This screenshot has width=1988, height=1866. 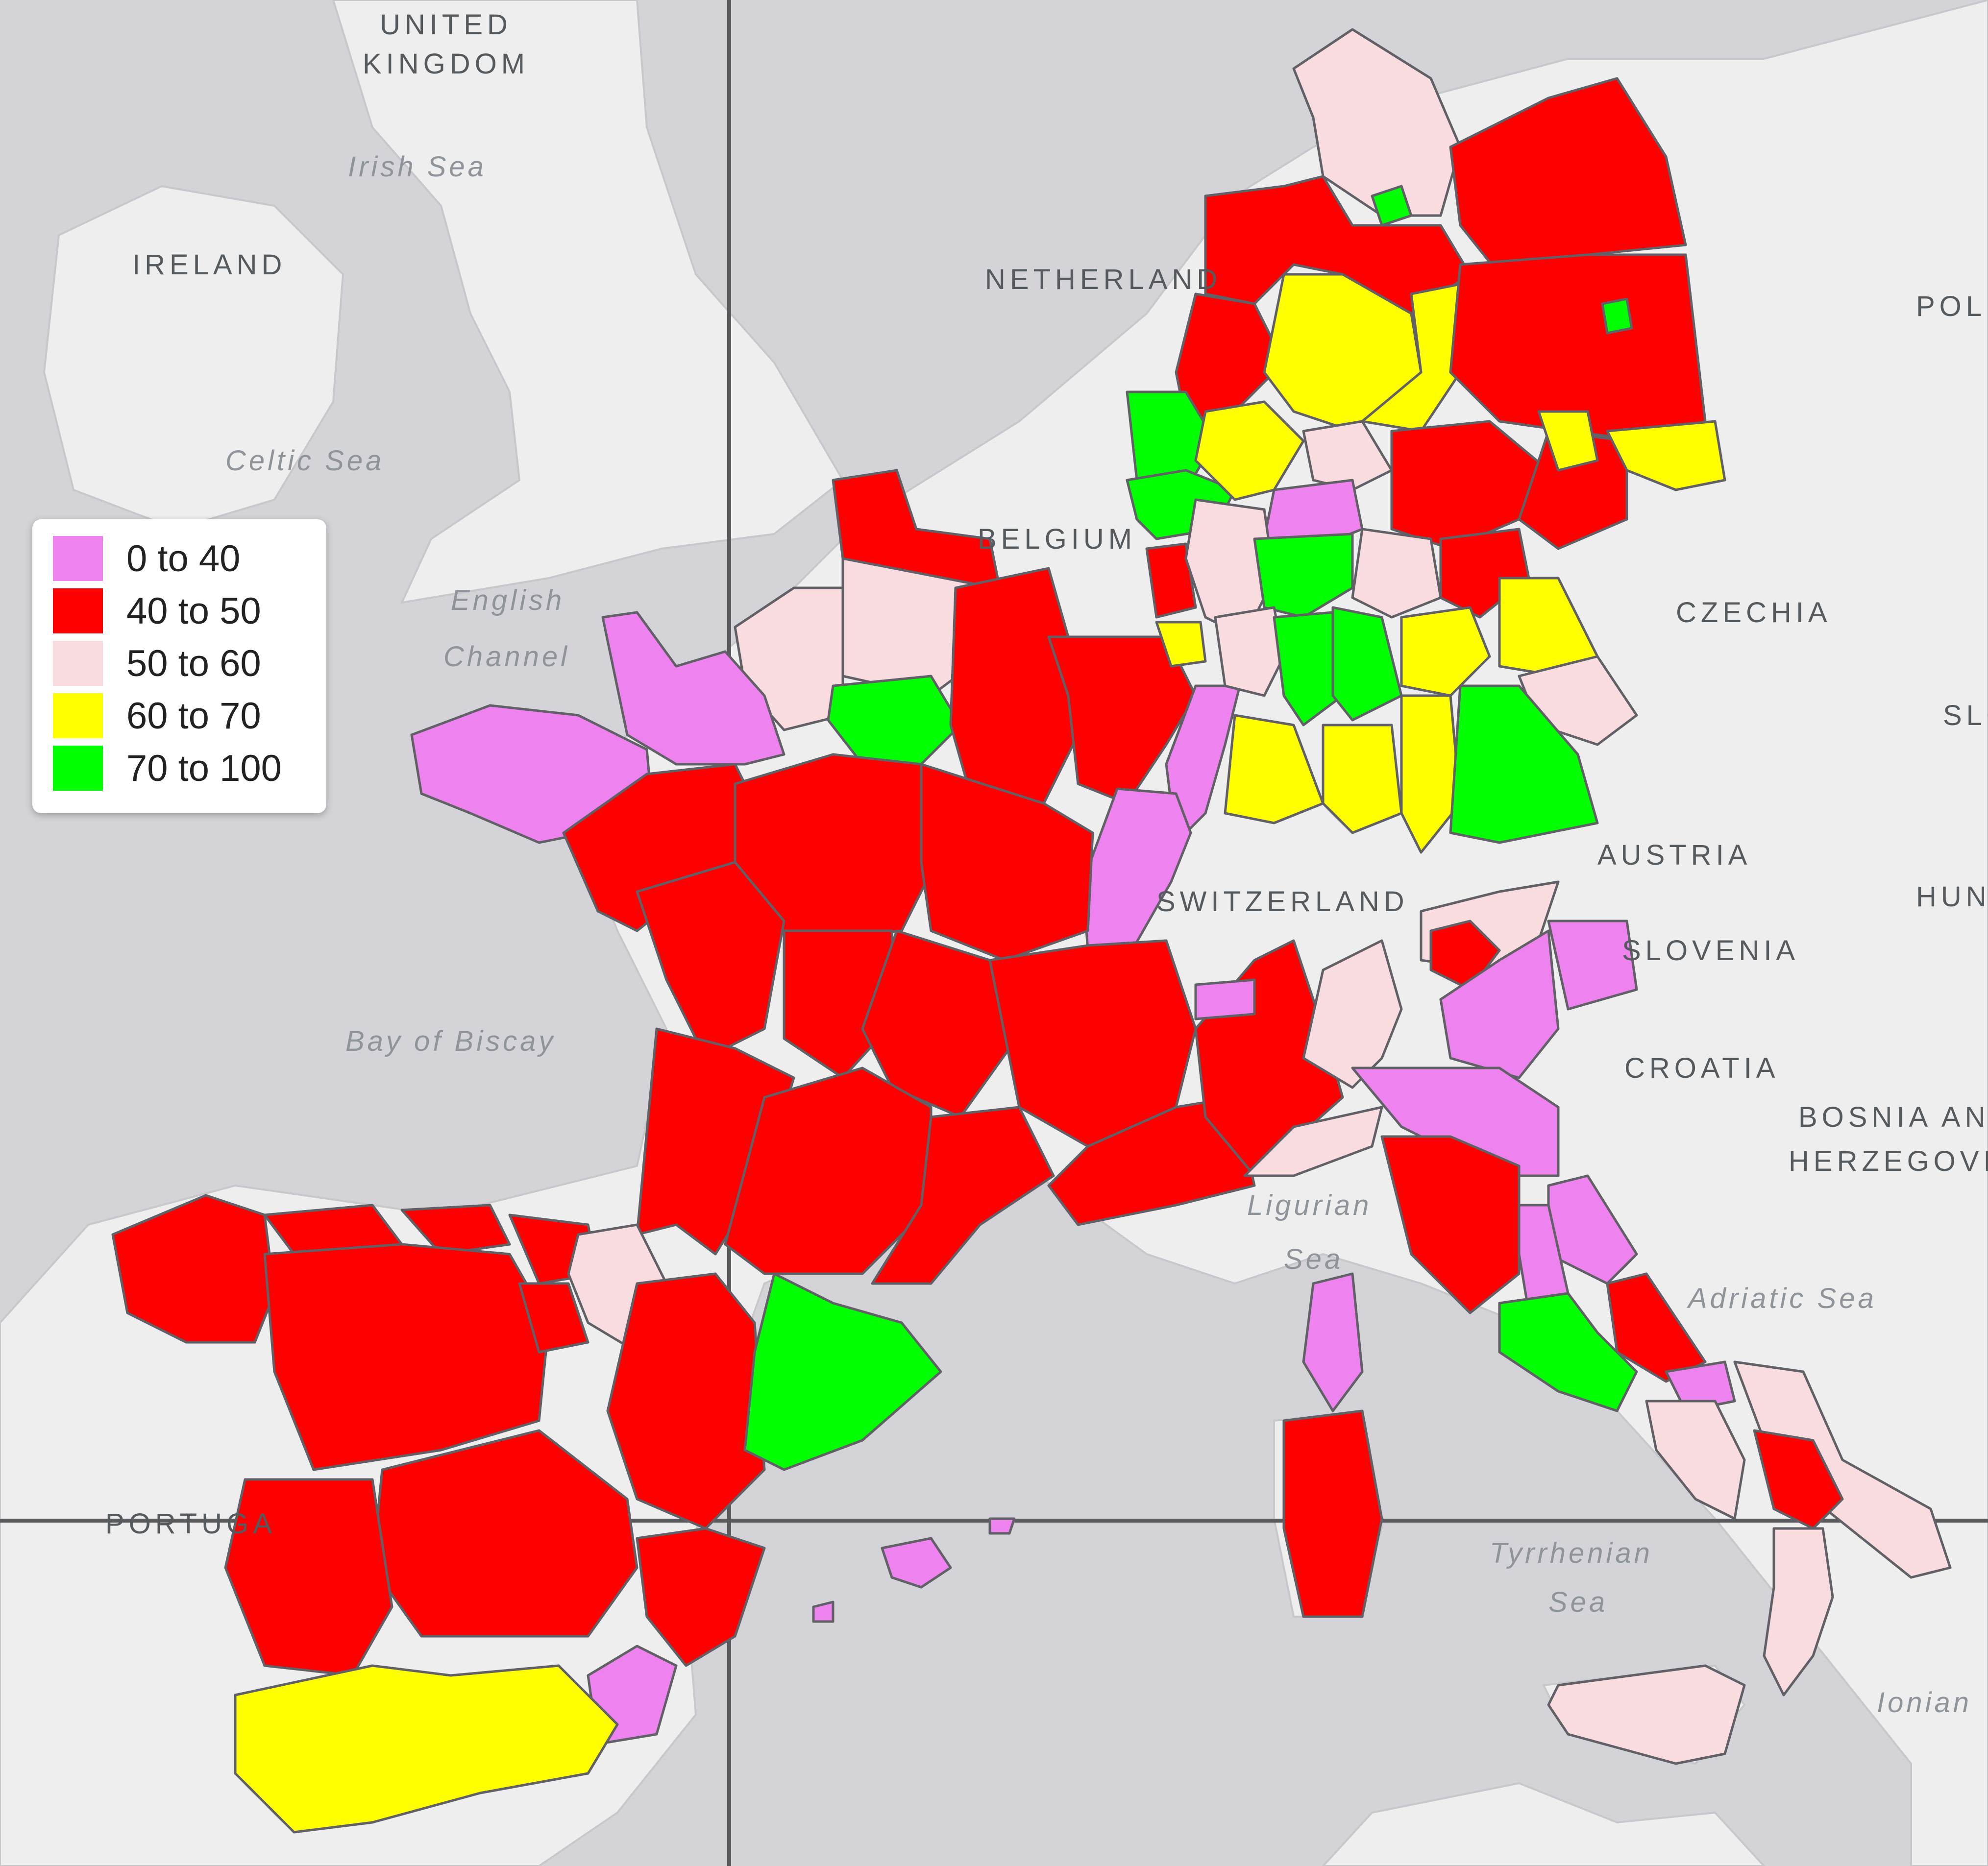 I want to click on region-paca, so click(x=1151, y=1161).